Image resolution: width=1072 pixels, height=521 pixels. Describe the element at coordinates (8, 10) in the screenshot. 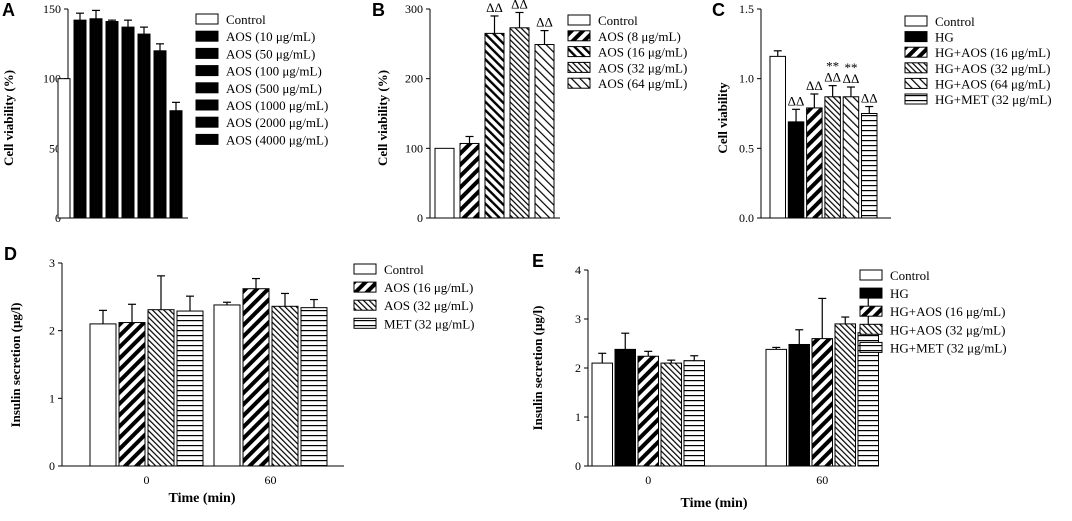

I see `panel-label: A` at that location.